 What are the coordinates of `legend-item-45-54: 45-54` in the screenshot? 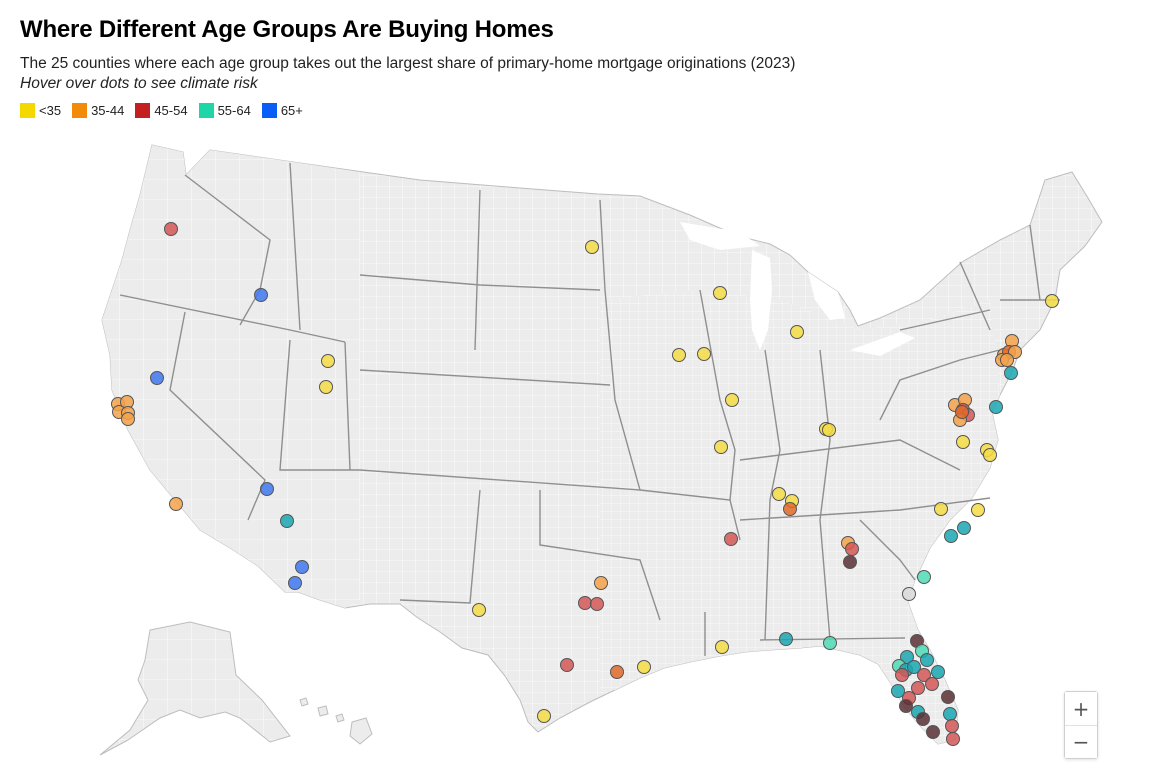 It's located at (161, 110).